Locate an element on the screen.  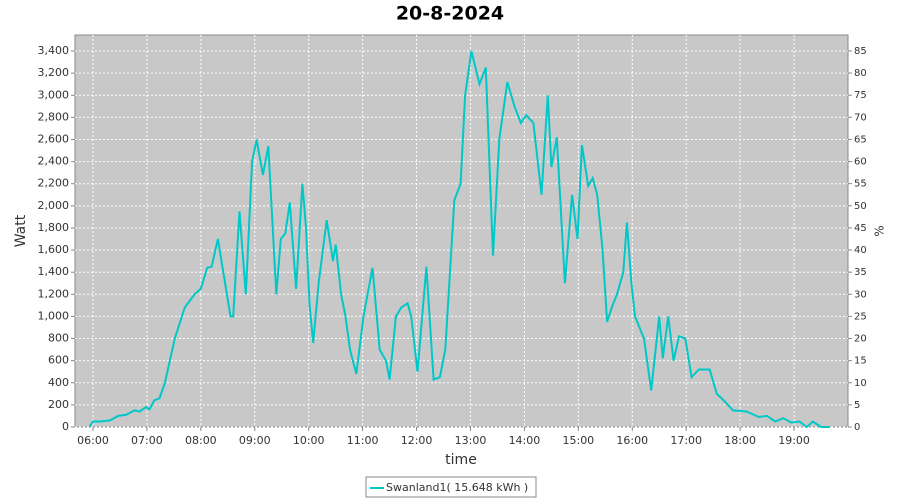
y-tick-label: 1,600 is located at coordinates (54, 249).